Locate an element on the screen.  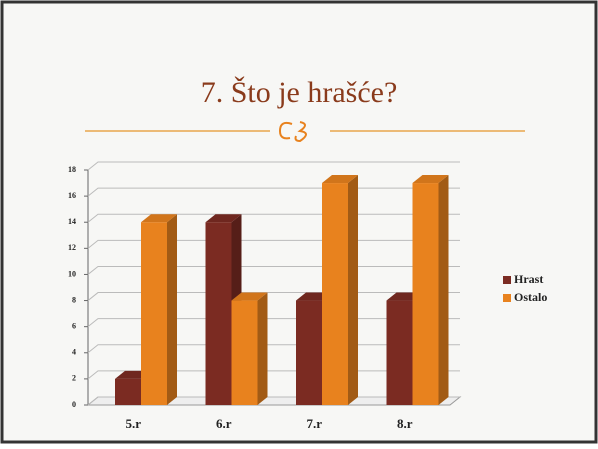
grid-line is located at coordinates (273, 166).